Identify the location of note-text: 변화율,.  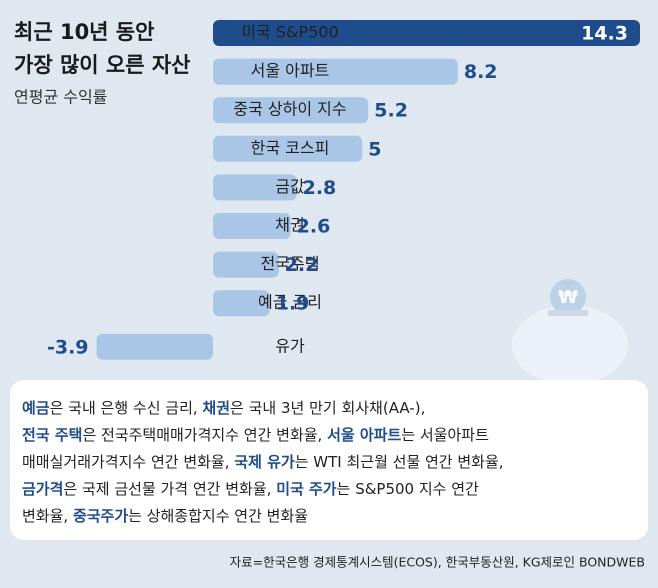
(47, 516).